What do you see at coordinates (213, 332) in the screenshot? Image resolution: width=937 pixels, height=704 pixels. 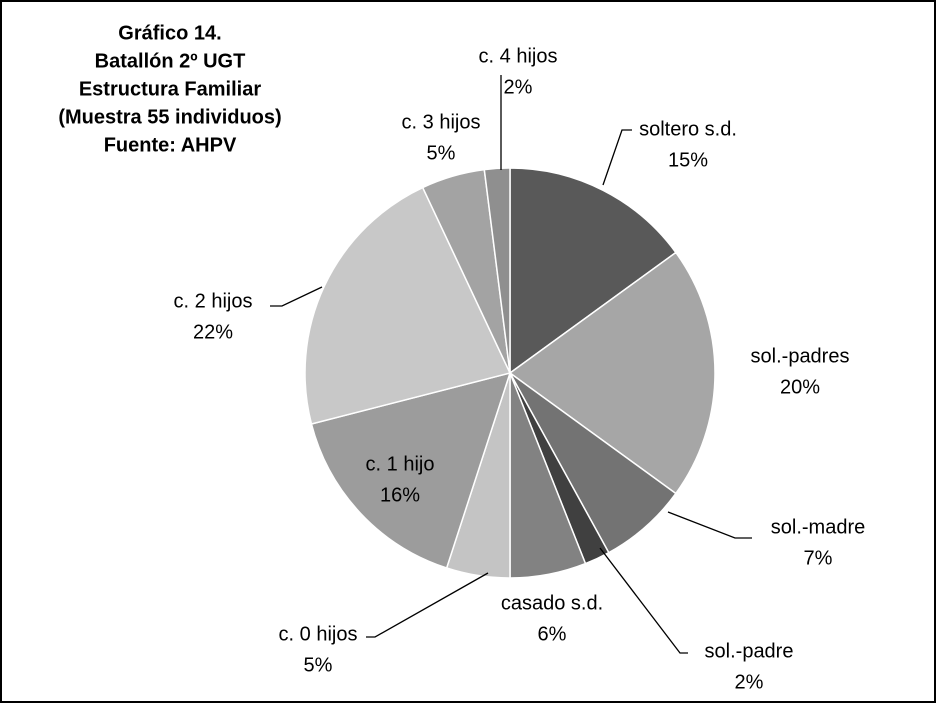 I see `slice-value-label: 22%` at bounding box center [213, 332].